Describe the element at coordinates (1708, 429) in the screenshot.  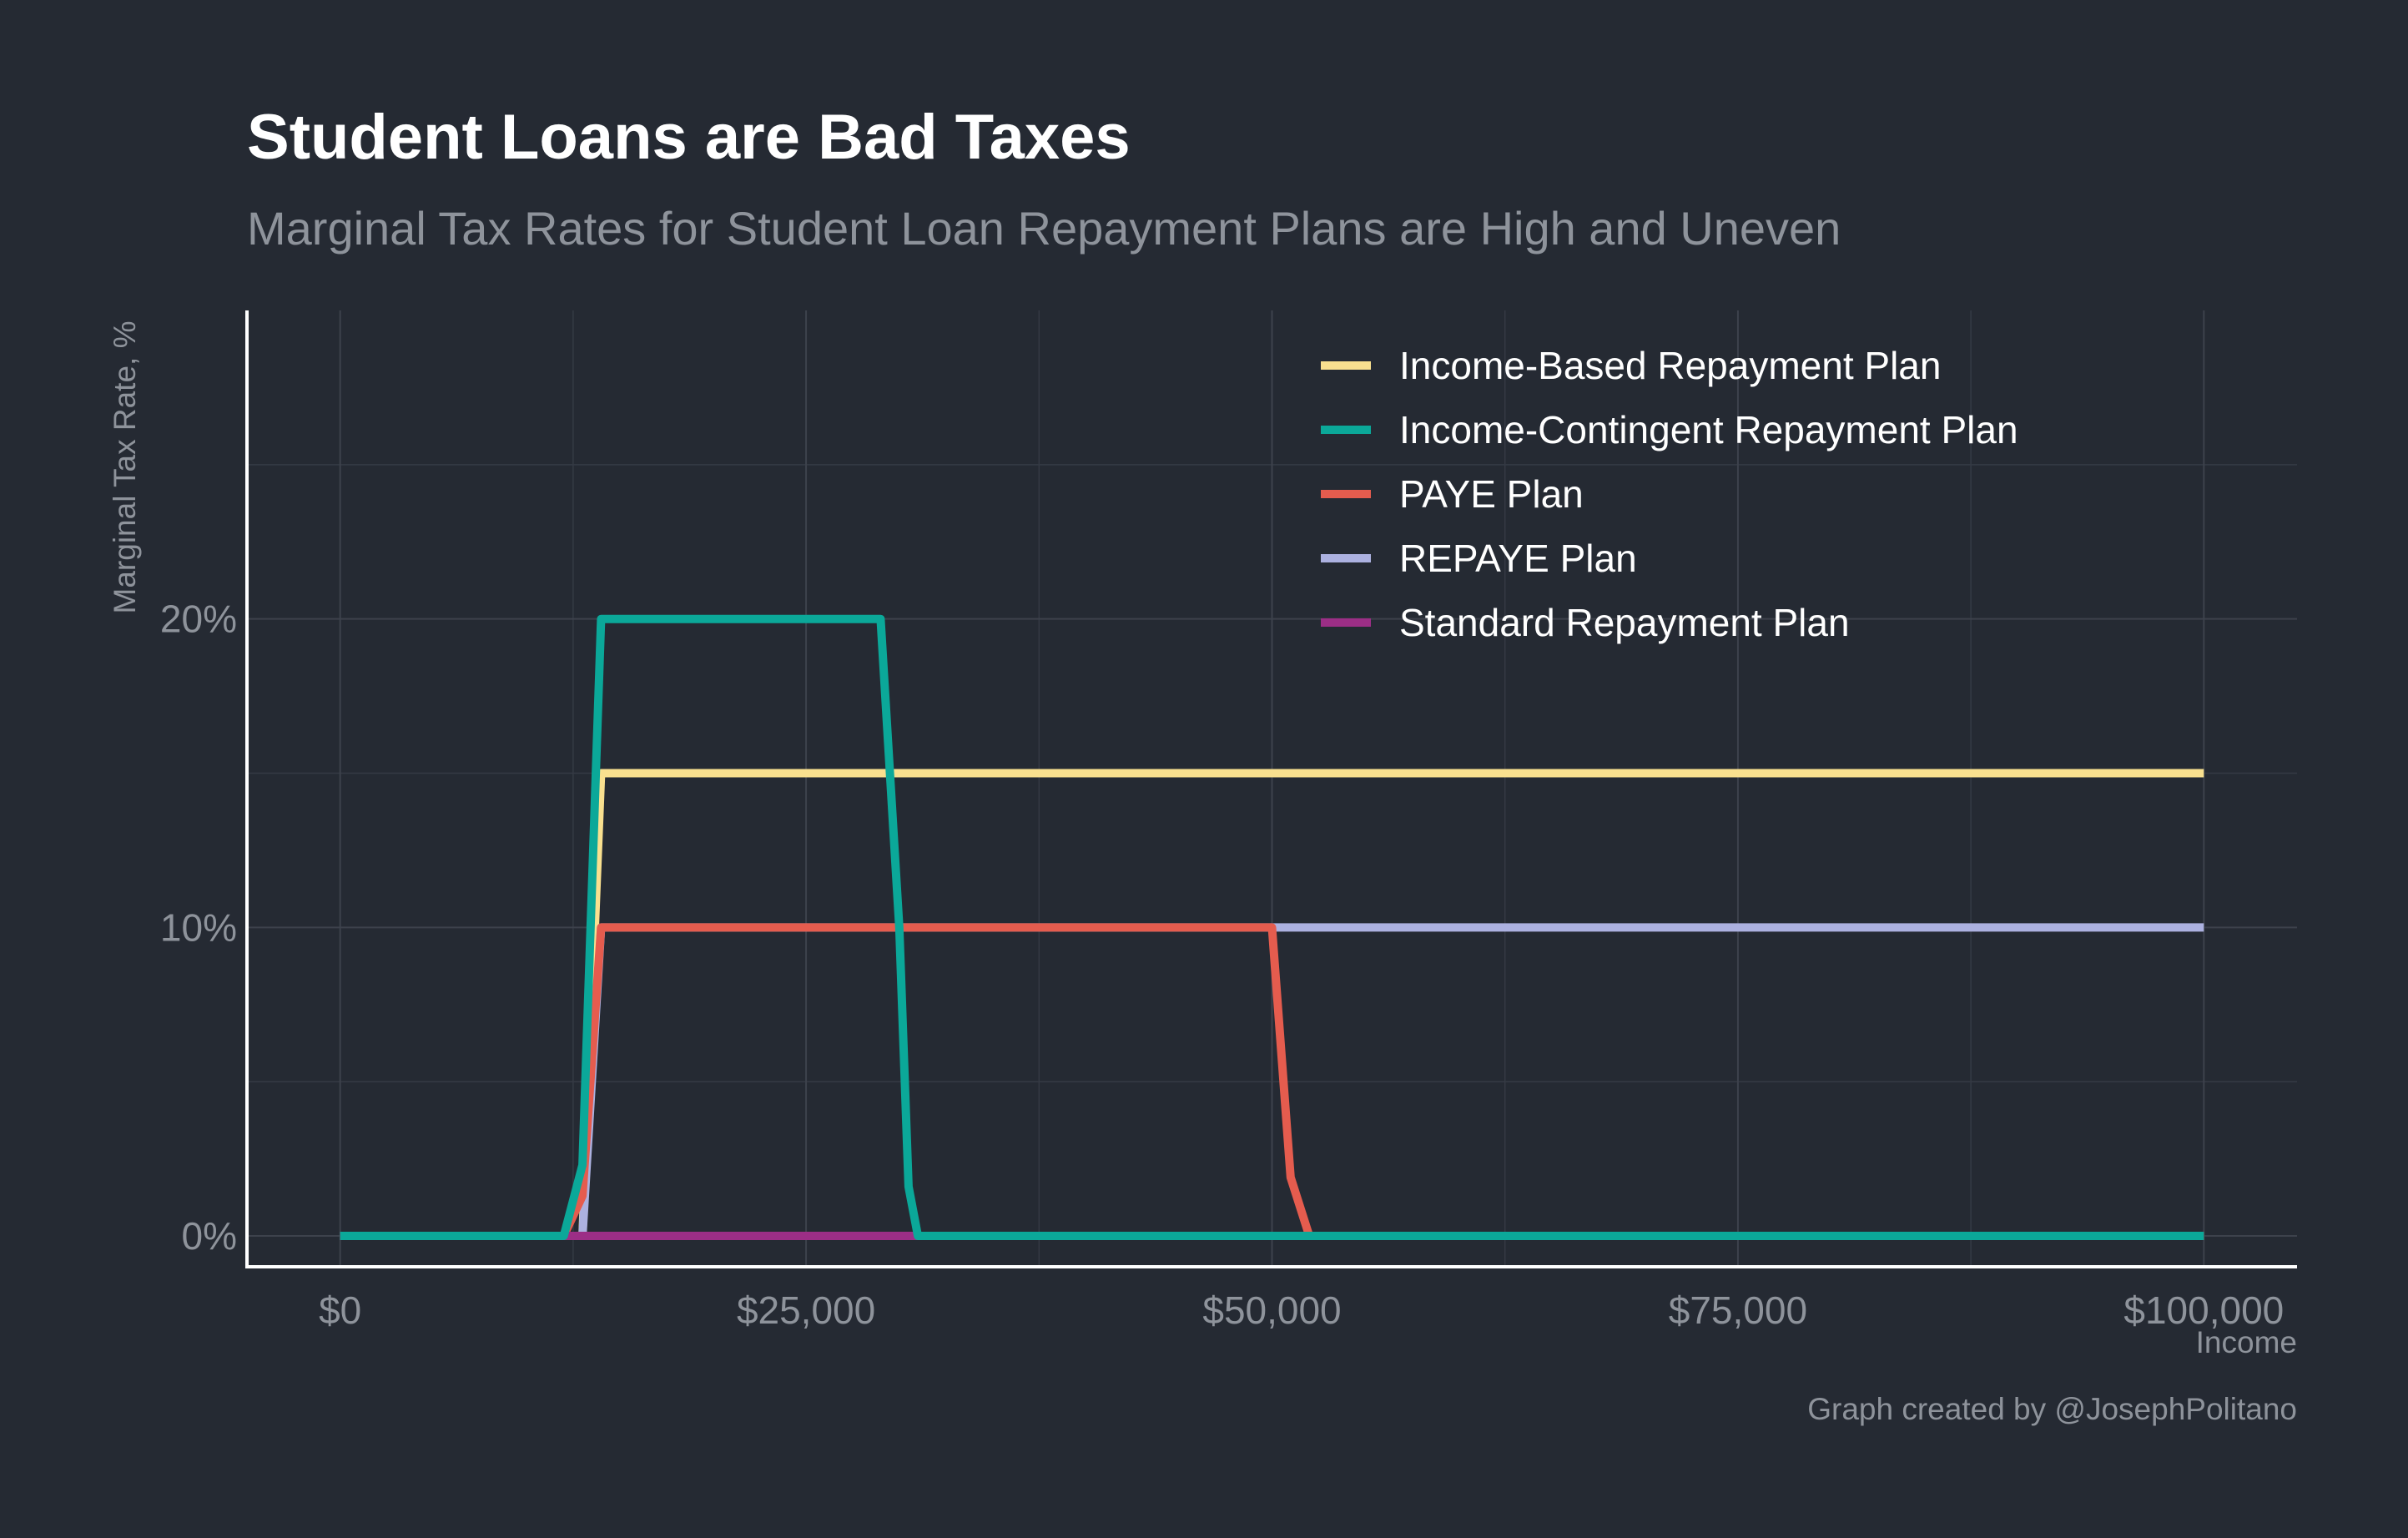
I see `legend-label: Income-Contingent Repayment Plan` at that location.